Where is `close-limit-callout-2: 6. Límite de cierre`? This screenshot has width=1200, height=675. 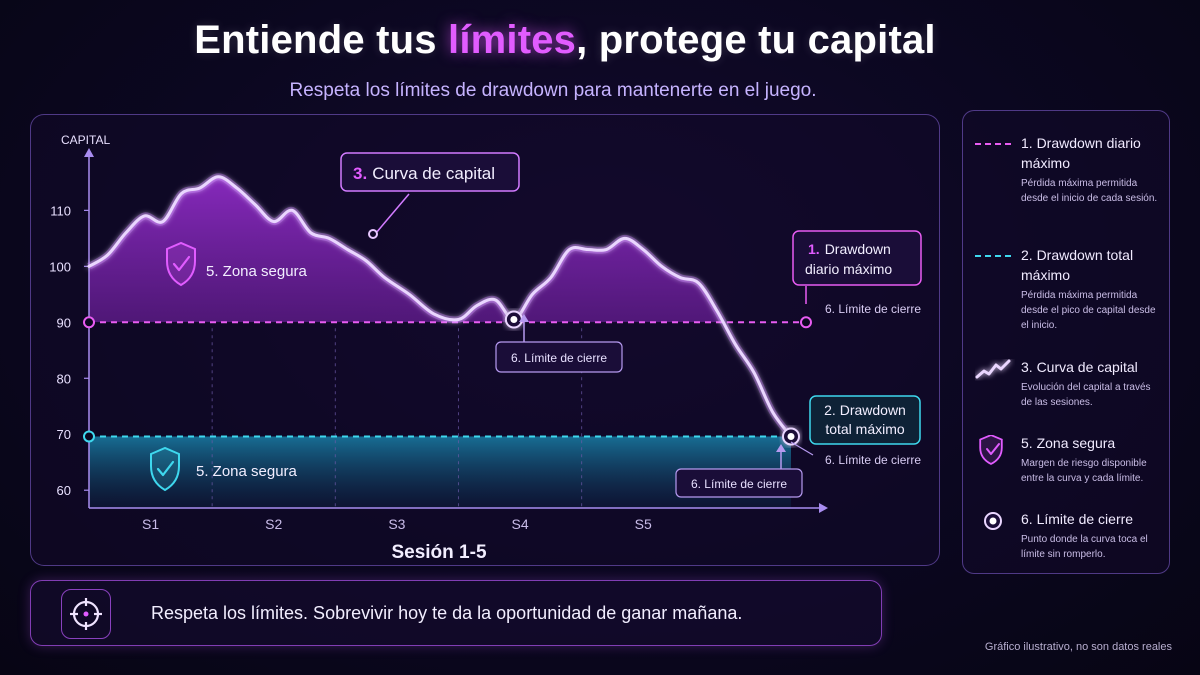
close-limit-callout-2: 6. Límite de cierre is located at coordinates (739, 471).